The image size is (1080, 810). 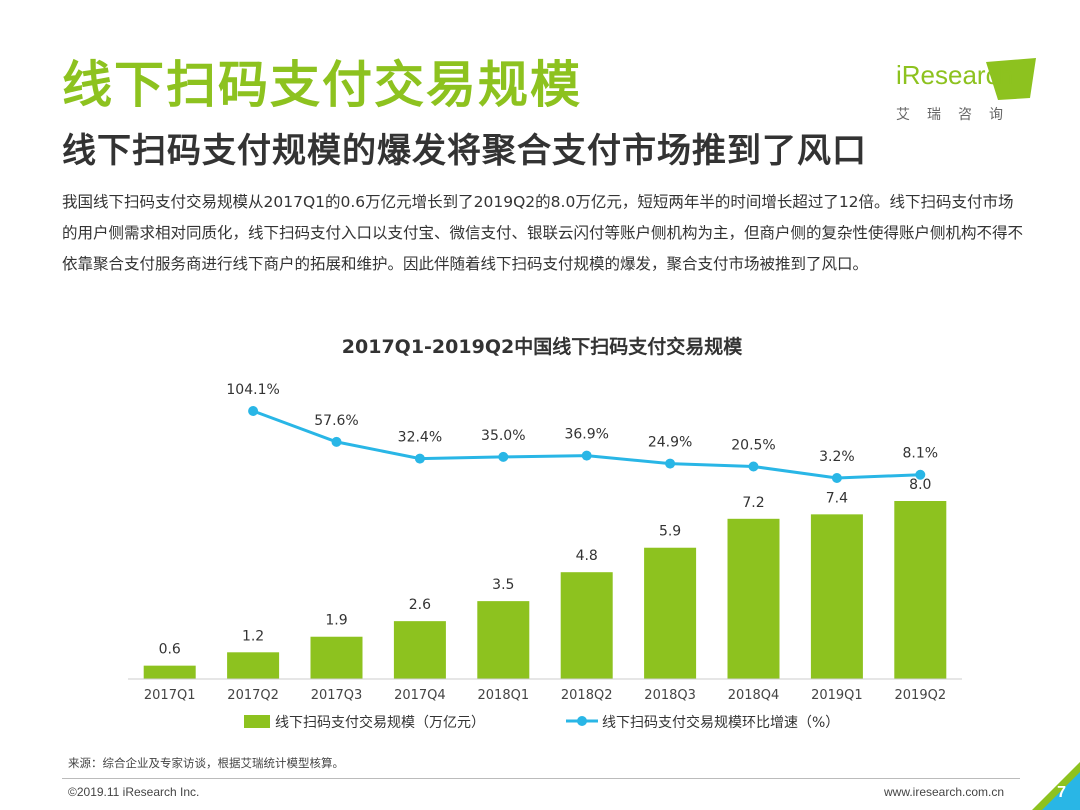 What do you see at coordinates (920, 485) in the screenshot?
I see `bar-value-label: 8.0` at bounding box center [920, 485].